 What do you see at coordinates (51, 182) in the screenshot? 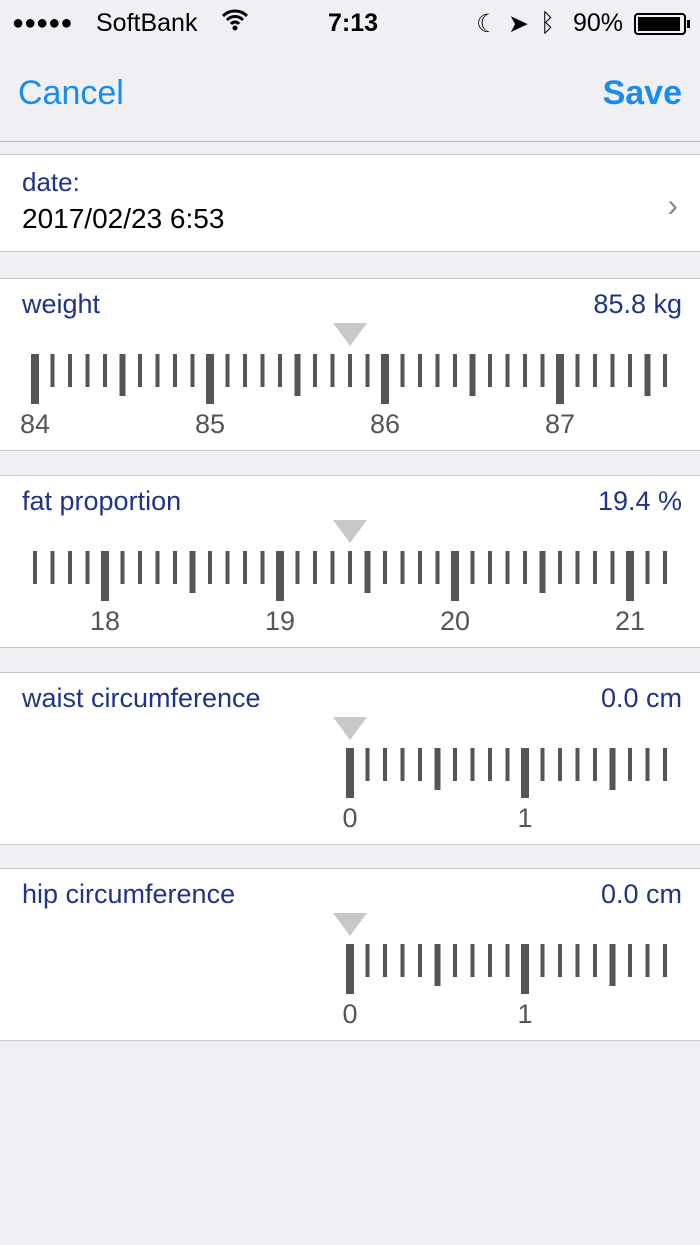
I see `date-label: date:` at bounding box center [51, 182].